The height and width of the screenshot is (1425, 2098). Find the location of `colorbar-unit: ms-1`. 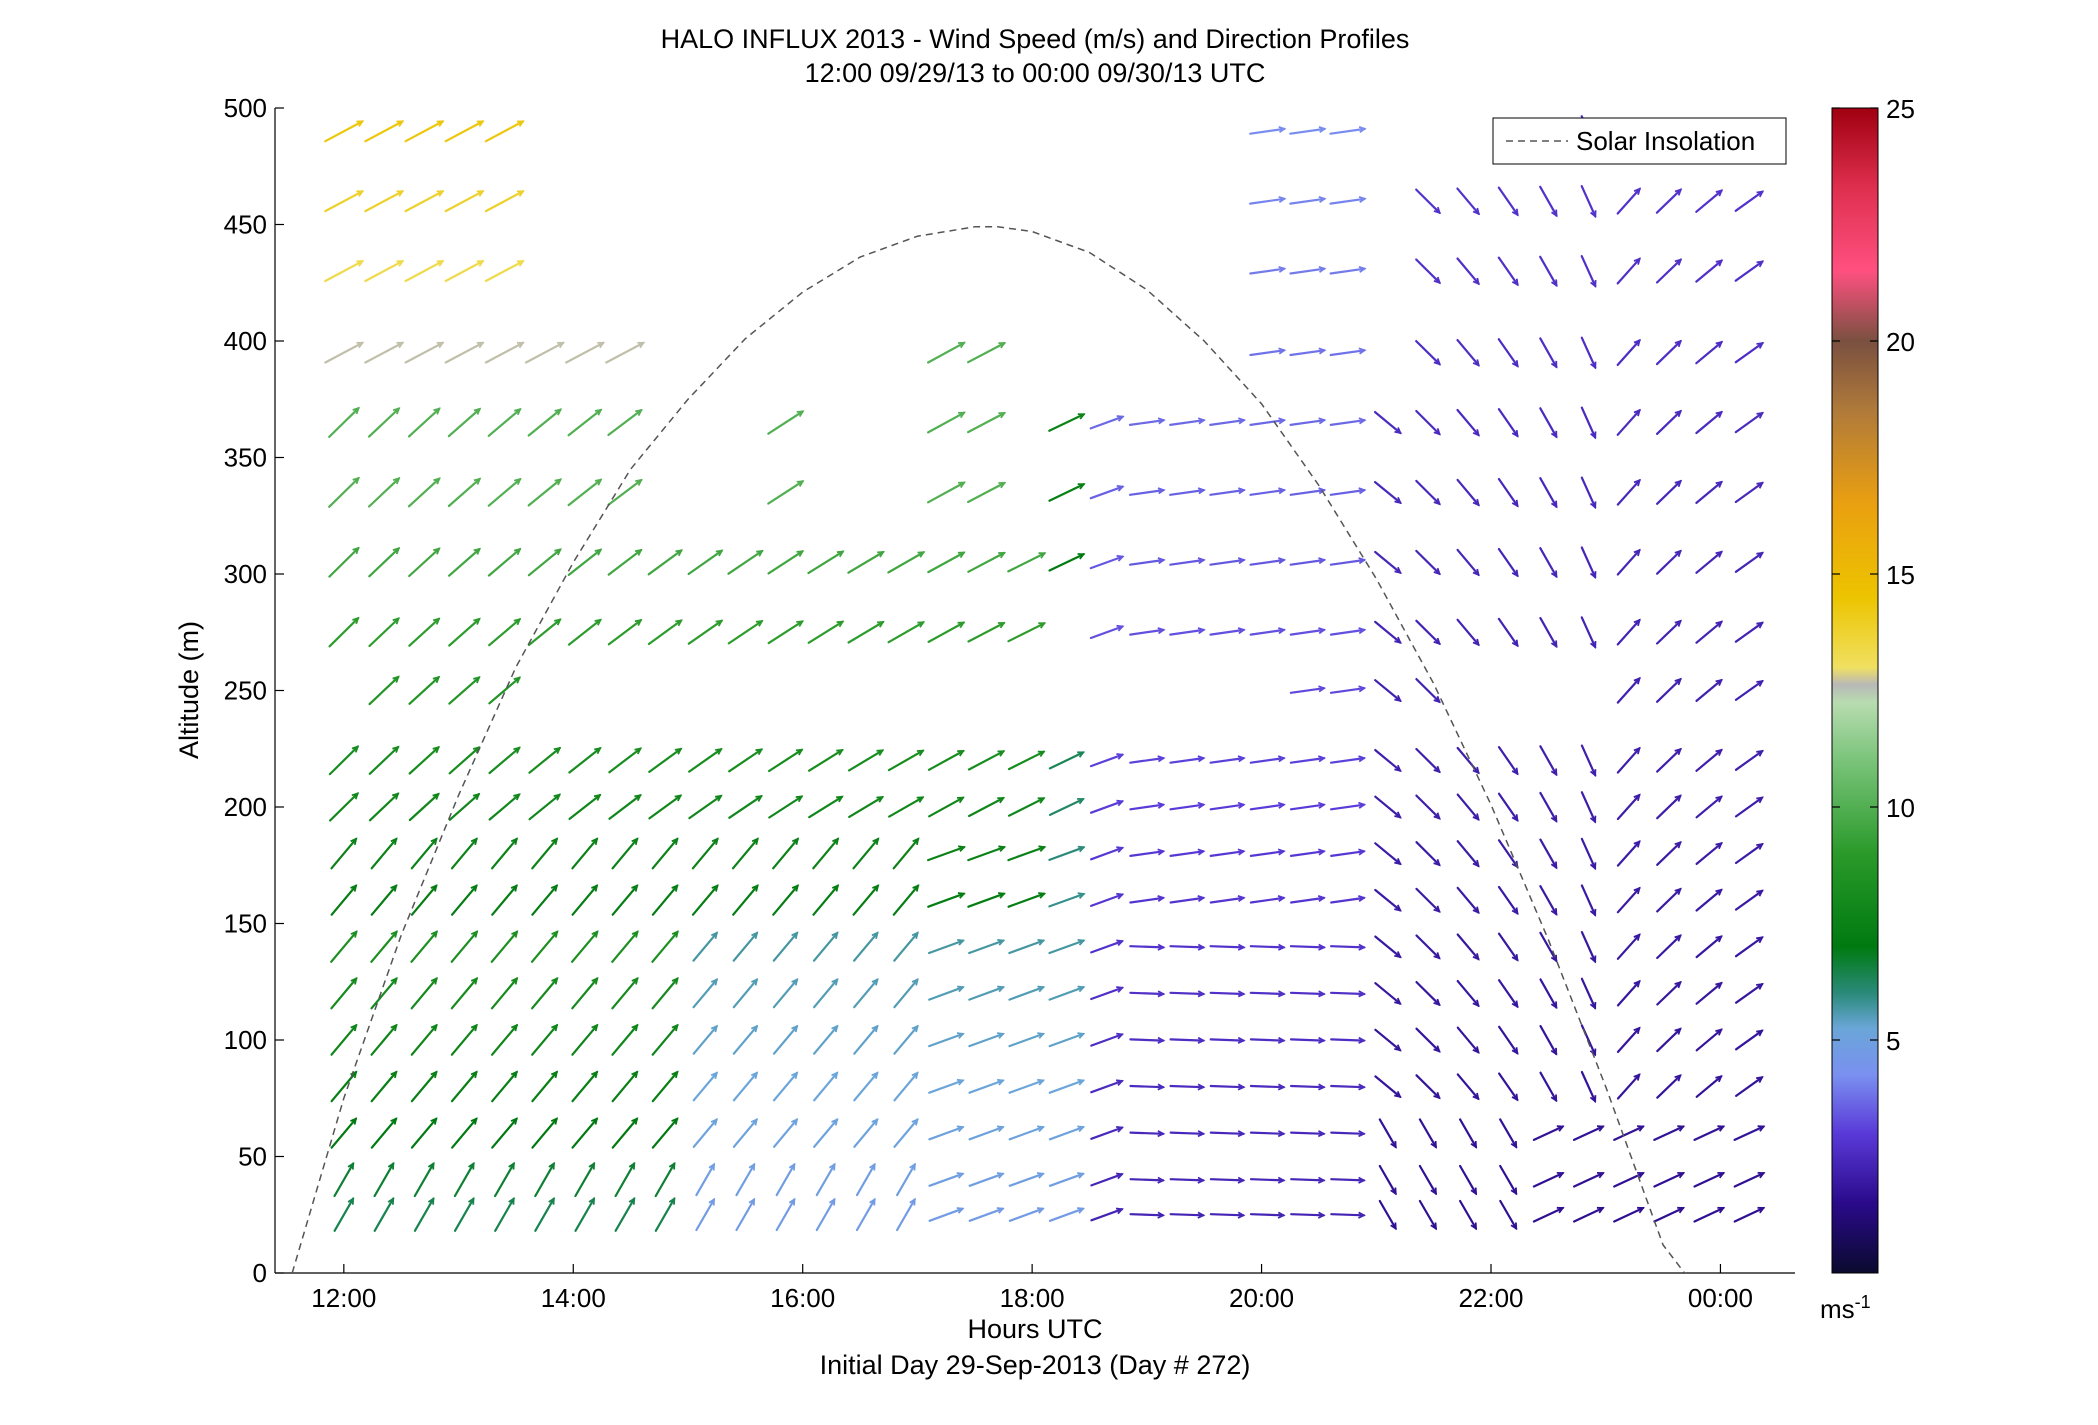

colorbar-unit: ms-1 is located at coordinates (1845, 1308).